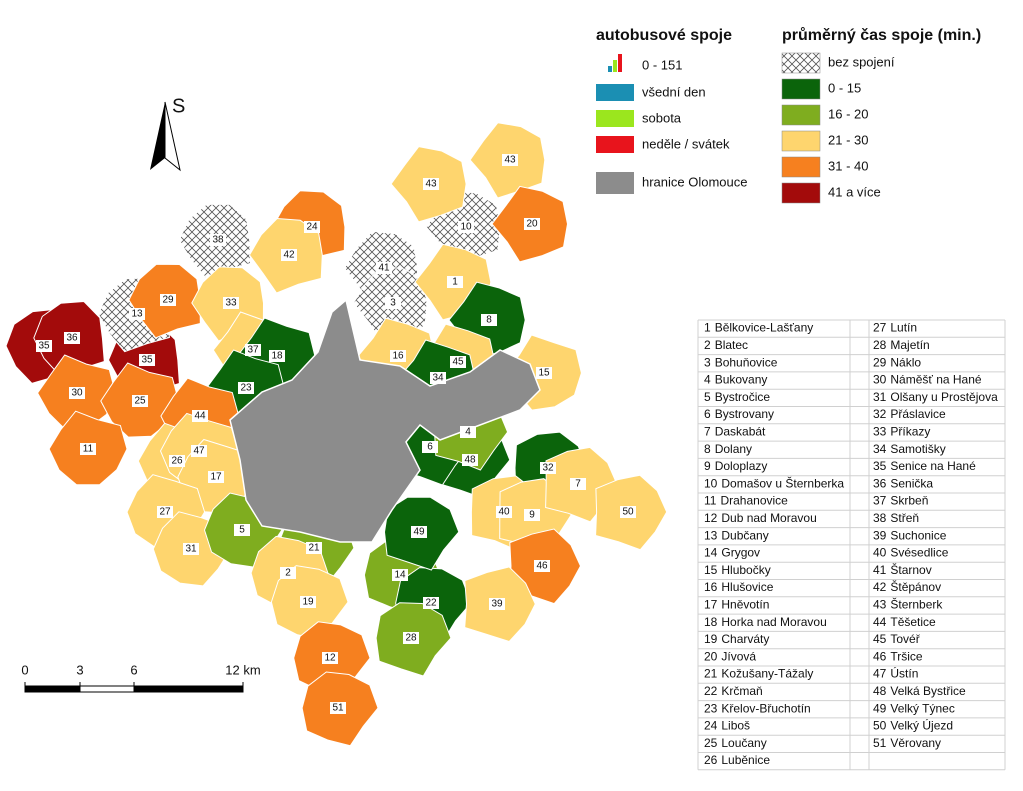 Image resolution: width=1023 pixels, height=791 pixels. I want to click on region-label: 29, so click(168, 300).